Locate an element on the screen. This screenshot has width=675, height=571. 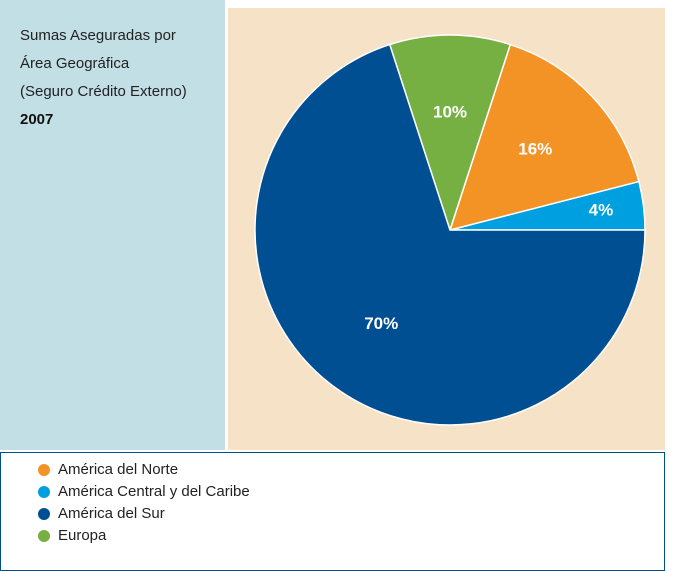
data-label: 10% is located at coordinates (450, 111).